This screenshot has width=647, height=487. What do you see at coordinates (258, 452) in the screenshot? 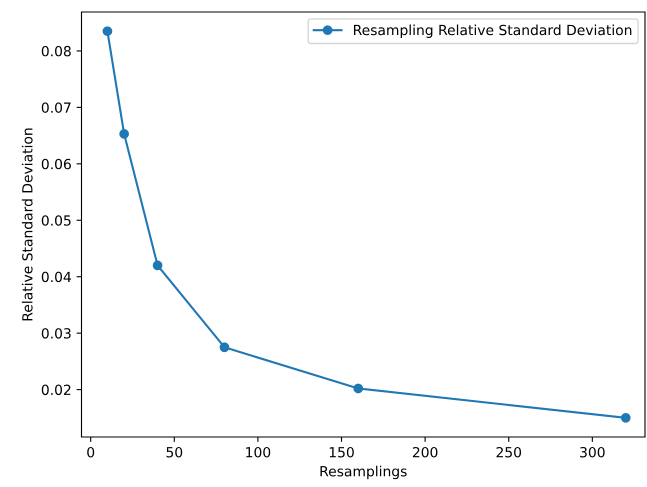
I see `x-tick-label: 100` at bounding box center [258, 452].